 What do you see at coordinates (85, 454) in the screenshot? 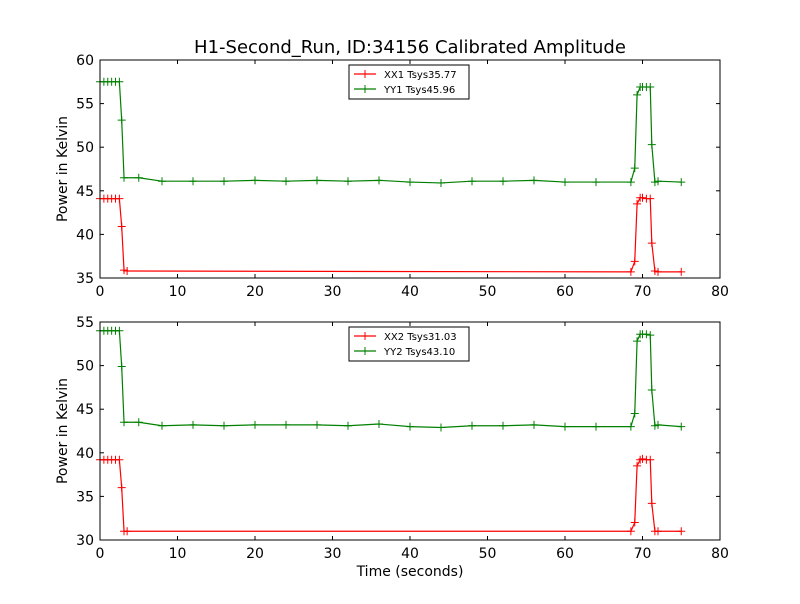
I see `y-tick-label: 40` at bounding box center [85, 454].